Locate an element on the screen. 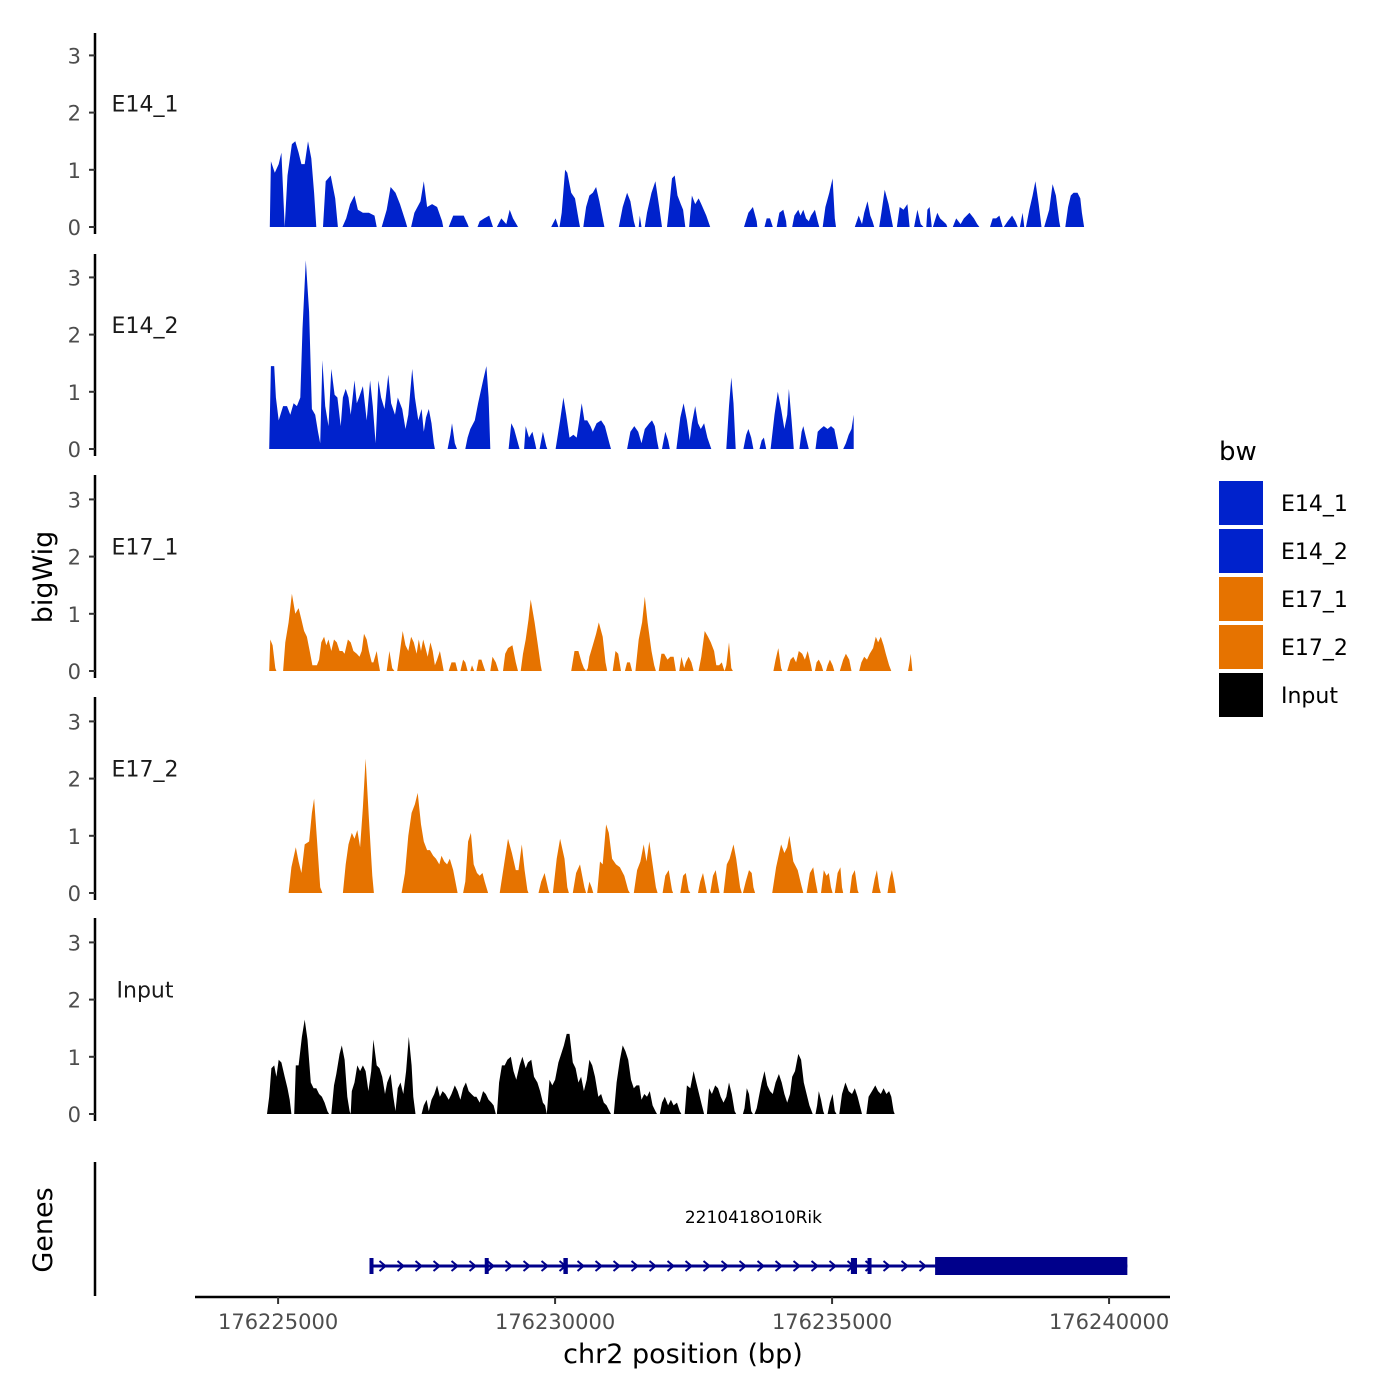 Image resolution: width=1400 pixels, height=1400 pixels. x-tick-label: 176240000 is located at coordinates (1109, 1322).